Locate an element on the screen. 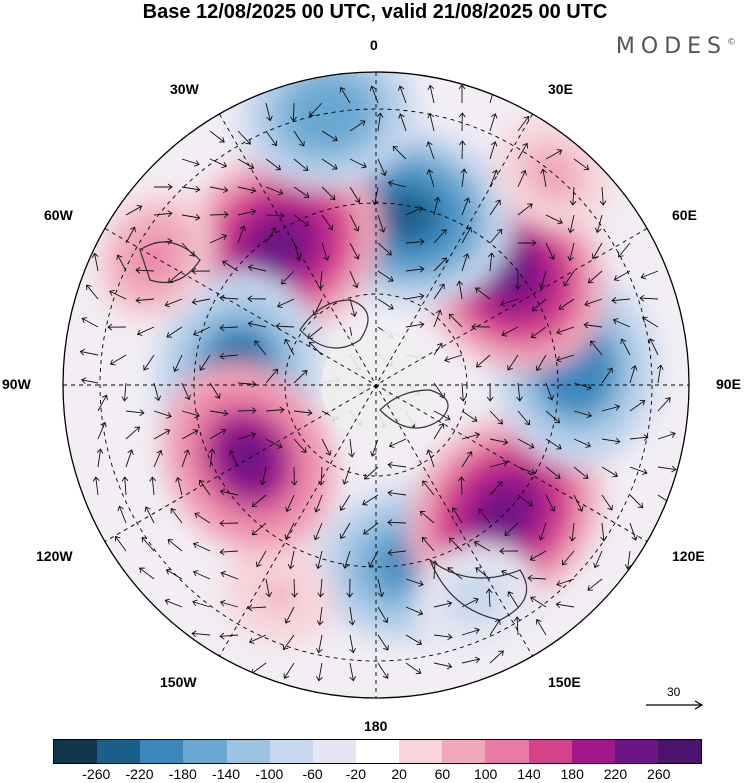  lon-label-150e: 150E is located at coordinates (564, 682).